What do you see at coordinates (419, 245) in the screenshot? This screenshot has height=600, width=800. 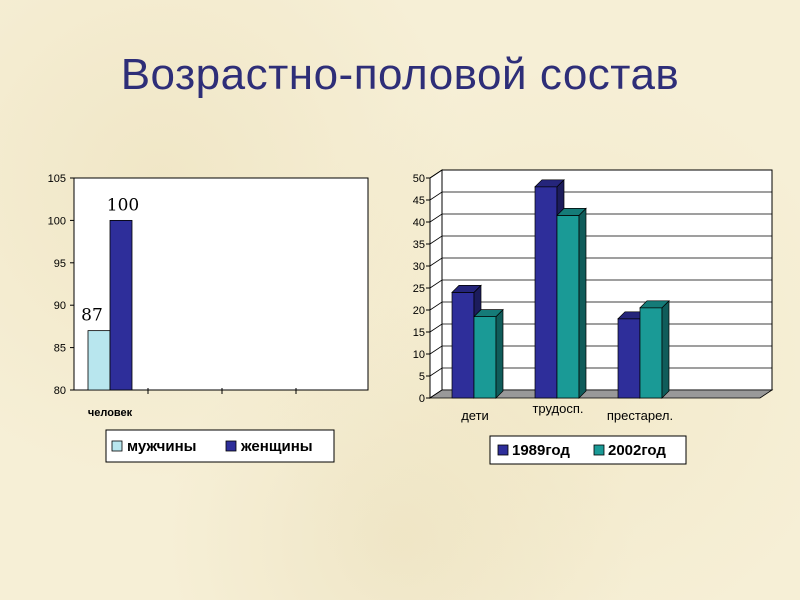 I see `y-tick-label: 35` at bounding box center [419, 245].